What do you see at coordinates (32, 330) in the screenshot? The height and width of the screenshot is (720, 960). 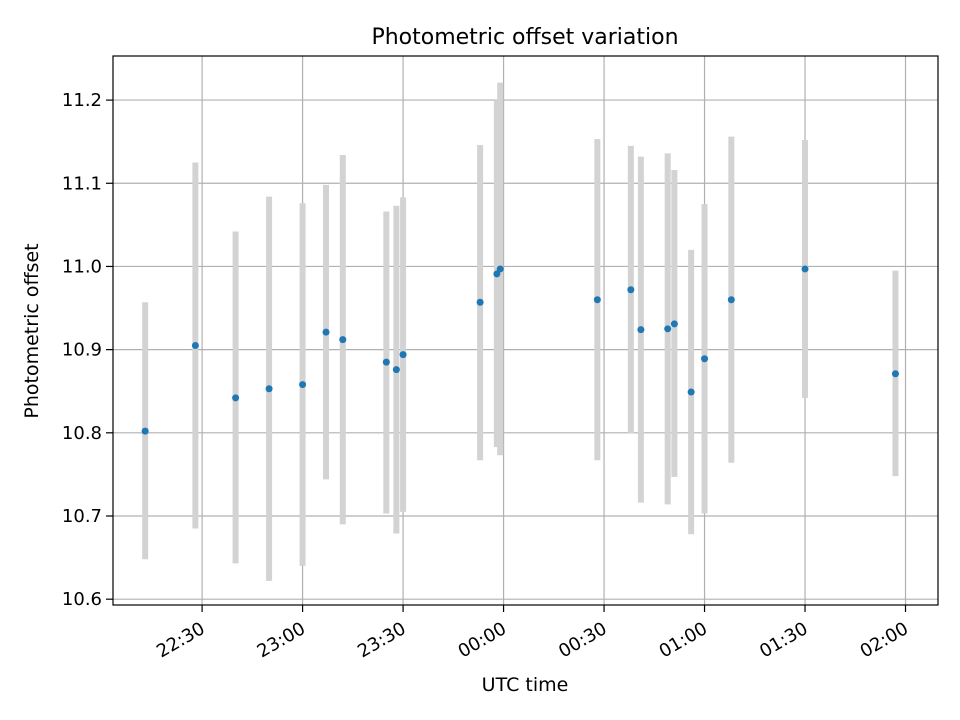 I see `y-axis-label: Photometric offset` at bounding box center [32, 330].